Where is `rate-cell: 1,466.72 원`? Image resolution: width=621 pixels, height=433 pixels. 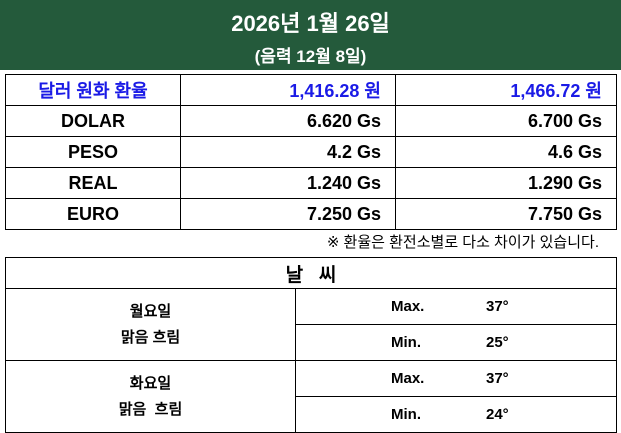
rate-cell: 1,466.72 원 is located at coordinates (506, 90).